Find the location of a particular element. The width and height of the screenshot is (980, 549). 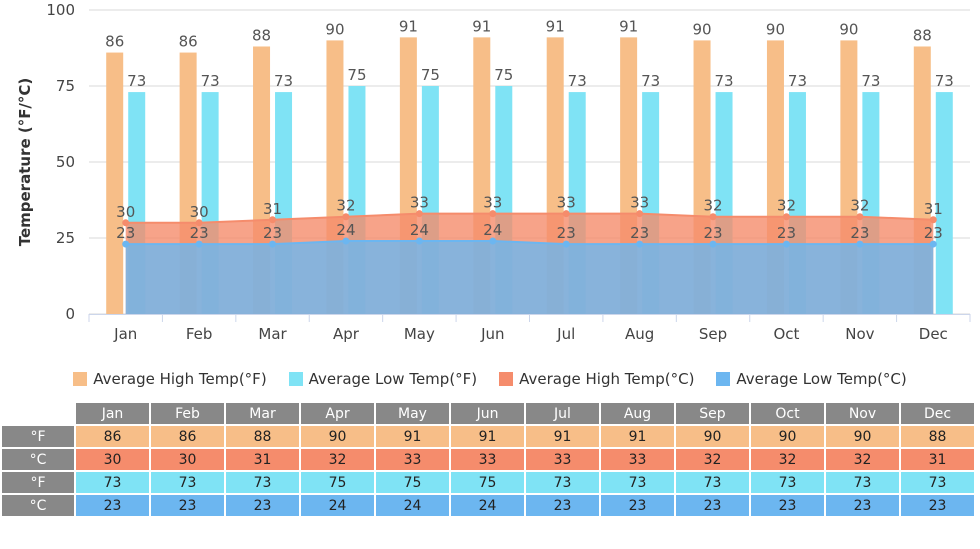

table-month-header: Feb is located at coordinates (187, 413).